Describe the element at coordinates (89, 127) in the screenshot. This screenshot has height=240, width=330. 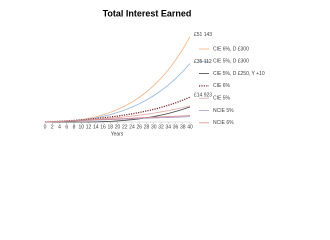
I see `x-tick-label: 12` at that location.